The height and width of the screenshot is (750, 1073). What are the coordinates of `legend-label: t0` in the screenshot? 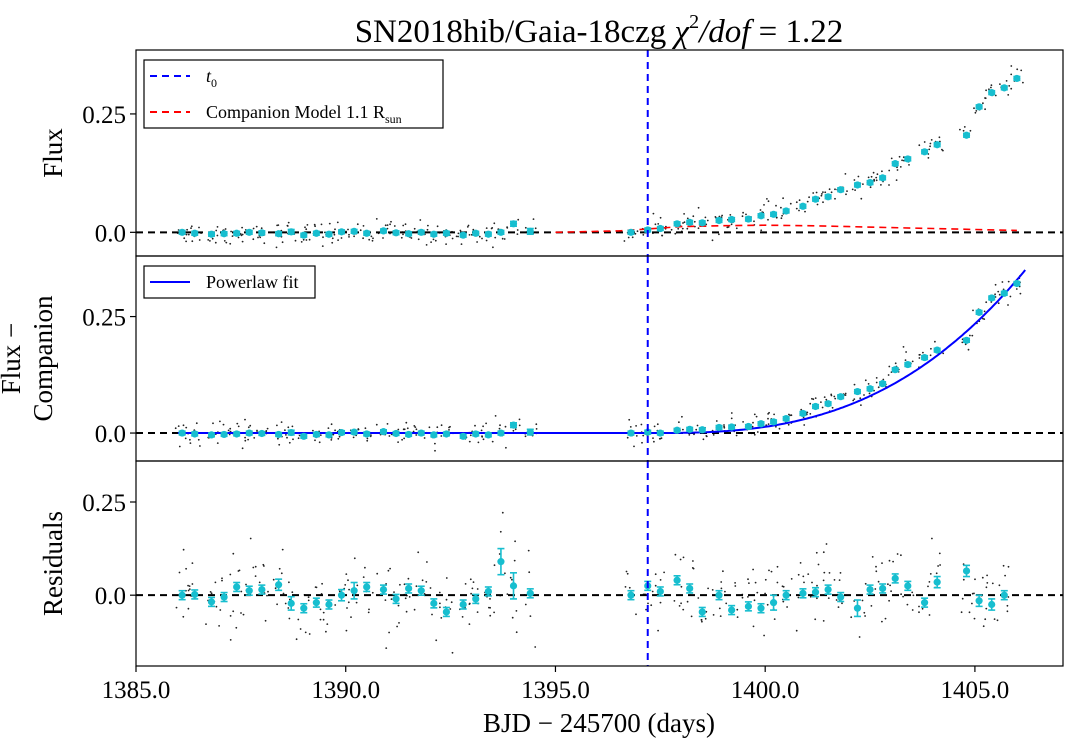 It's located at (211, 78).